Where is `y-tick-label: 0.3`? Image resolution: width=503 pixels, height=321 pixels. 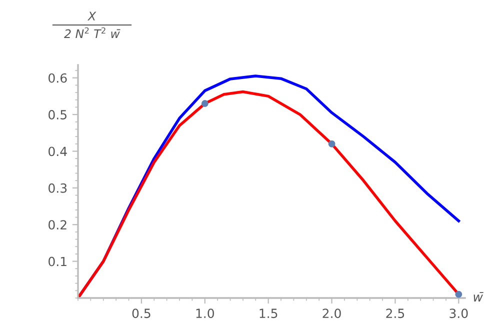
y-tick-label: 0.3 is located at coordinates (57, 188).